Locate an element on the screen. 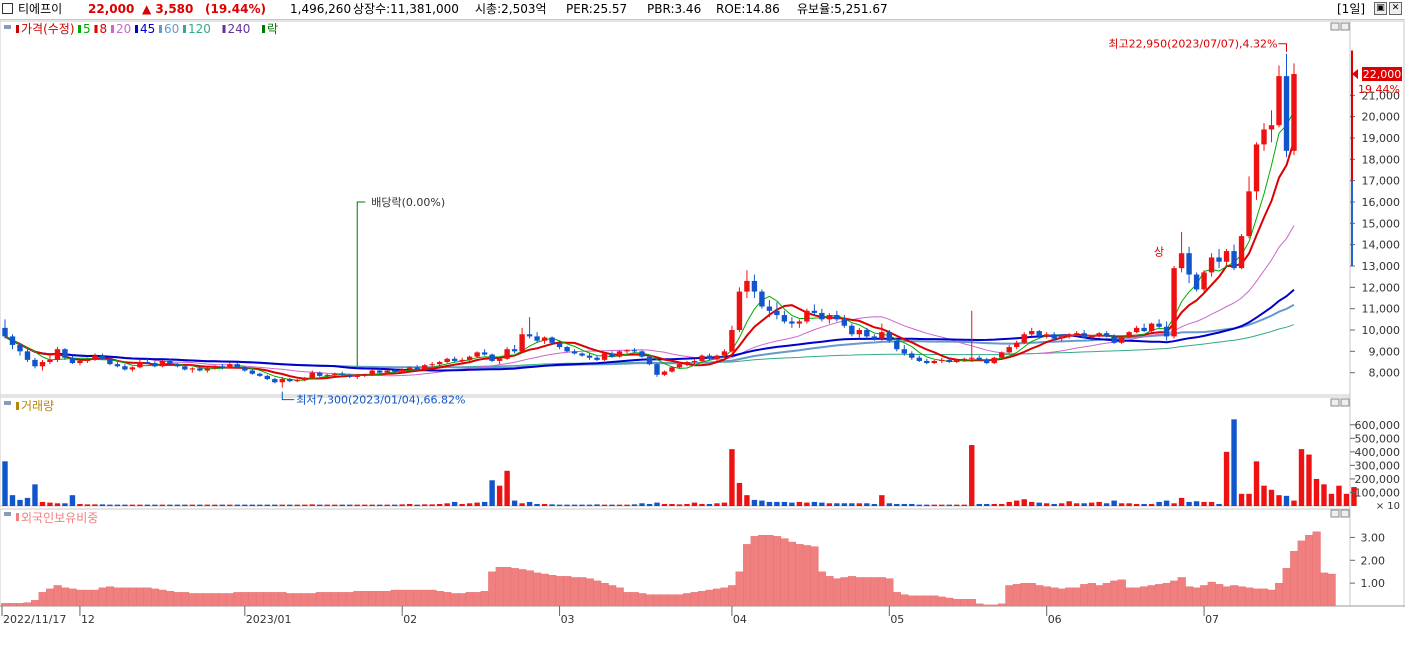  select-checkbox is located at coordinates (7, 8).